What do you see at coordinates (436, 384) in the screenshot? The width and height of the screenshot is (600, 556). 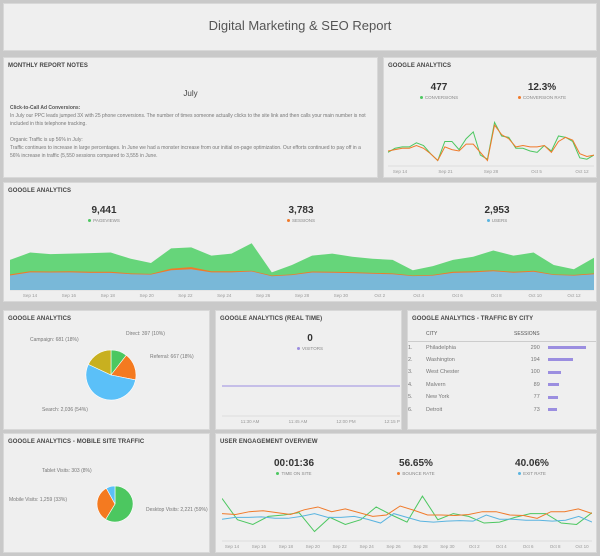 I see `city-name: Malvern` at bounding box center [436, 384].